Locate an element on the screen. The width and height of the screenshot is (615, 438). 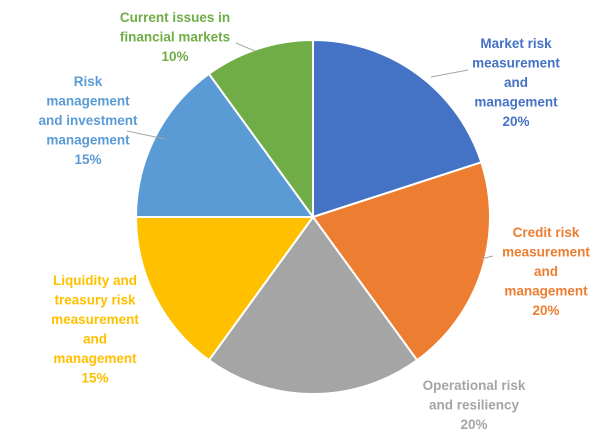
data-label-3: Operational risk and resiliency 20% is located at coordinates (474, 405).